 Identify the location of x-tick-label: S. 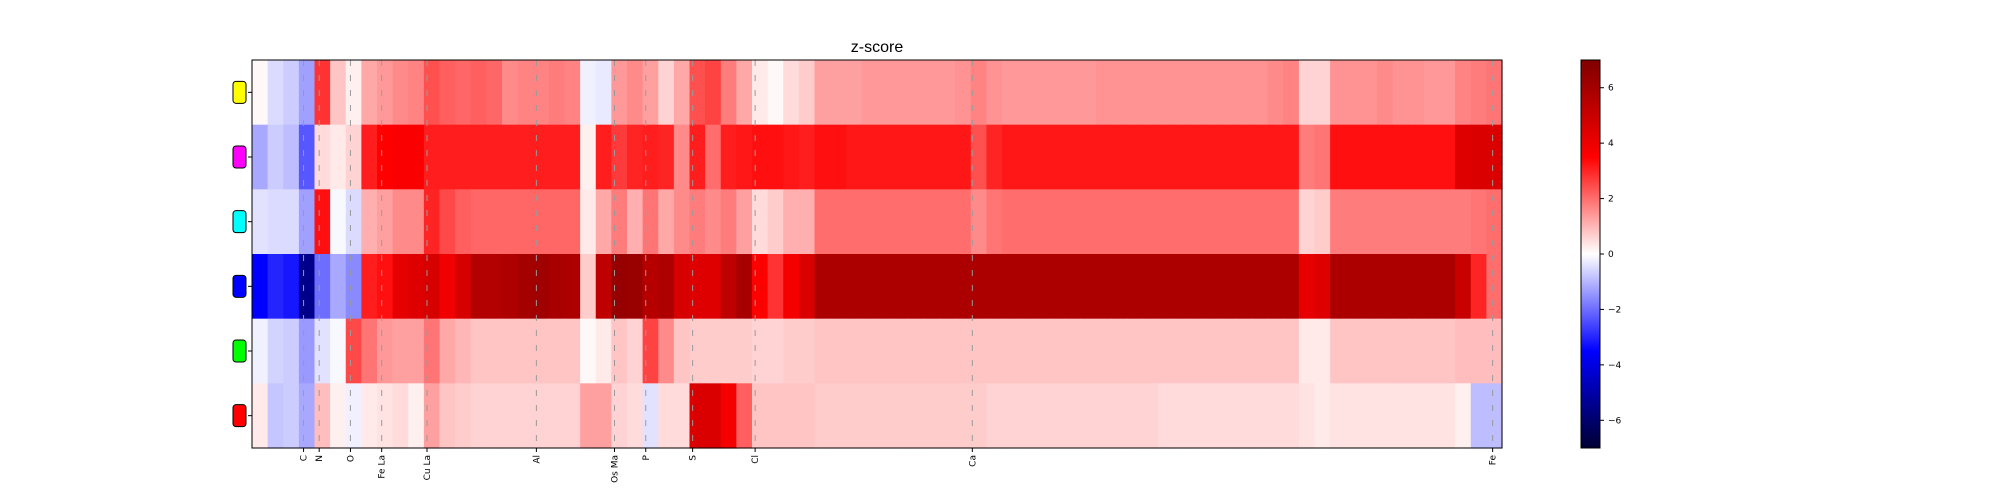
(694, 458).